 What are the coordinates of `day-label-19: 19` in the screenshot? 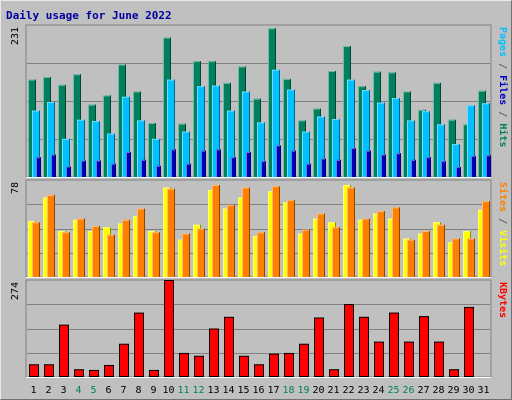 It's located at (303, 390).